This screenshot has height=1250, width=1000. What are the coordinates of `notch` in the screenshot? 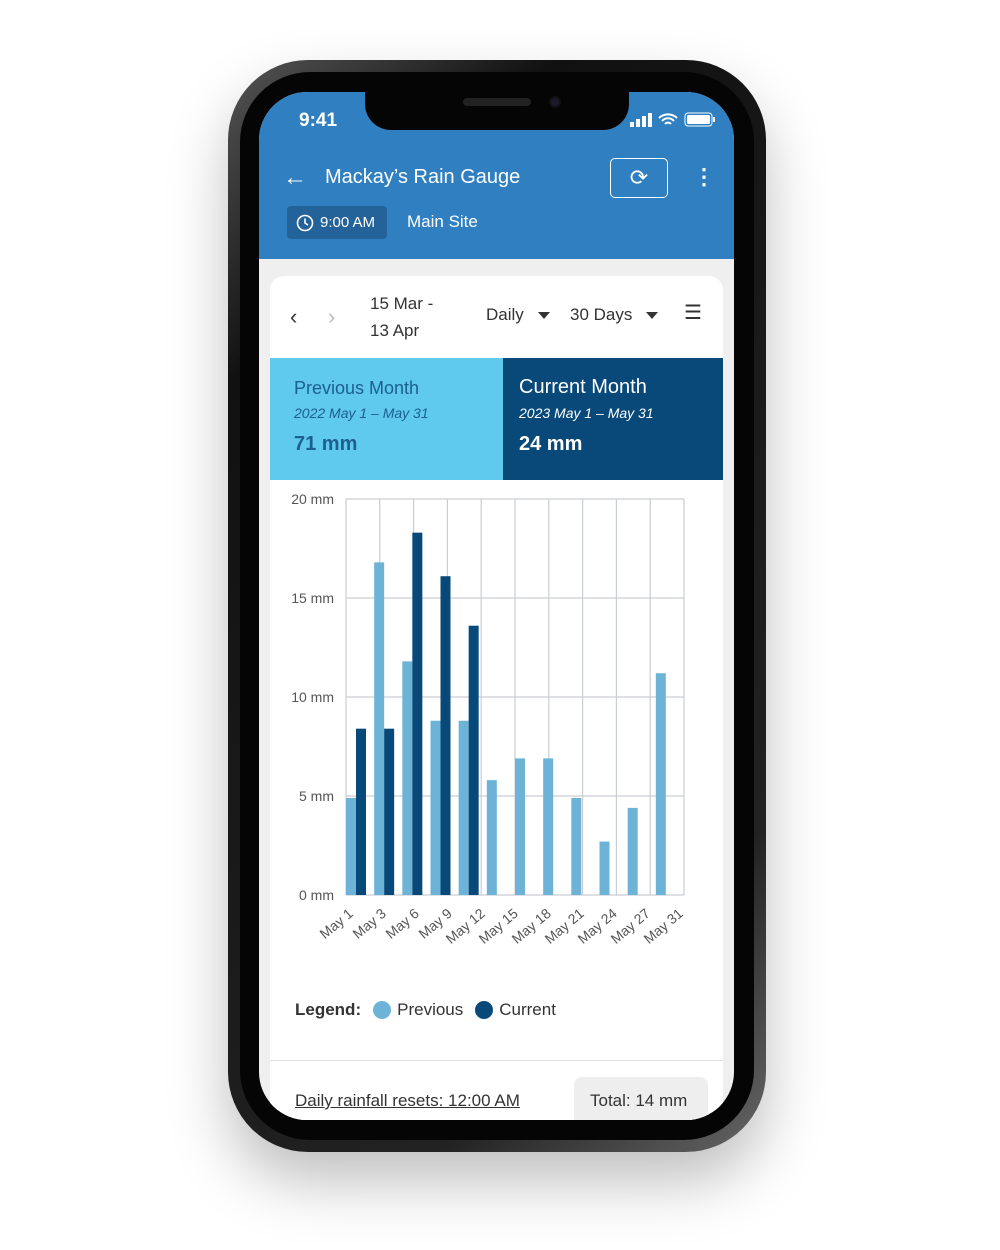 It's located at (497, 105).